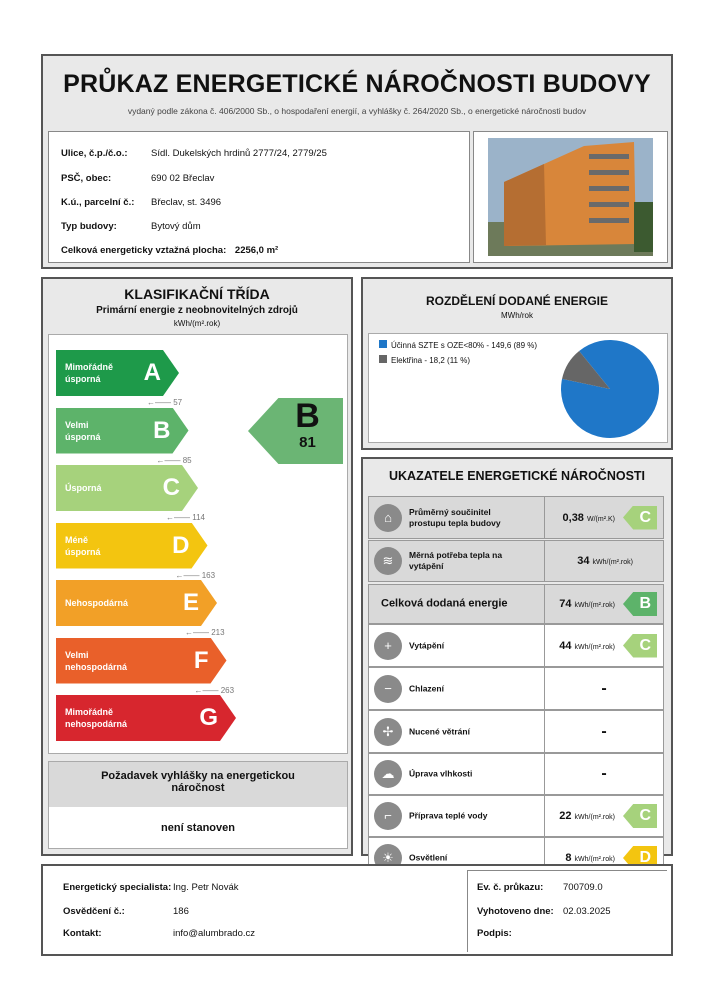 This screenshot has width=718, height=1000. Describe the element at coordinates (439, 731) in the screenshot. I see `indicator-label: Nucené větrání` at that location.